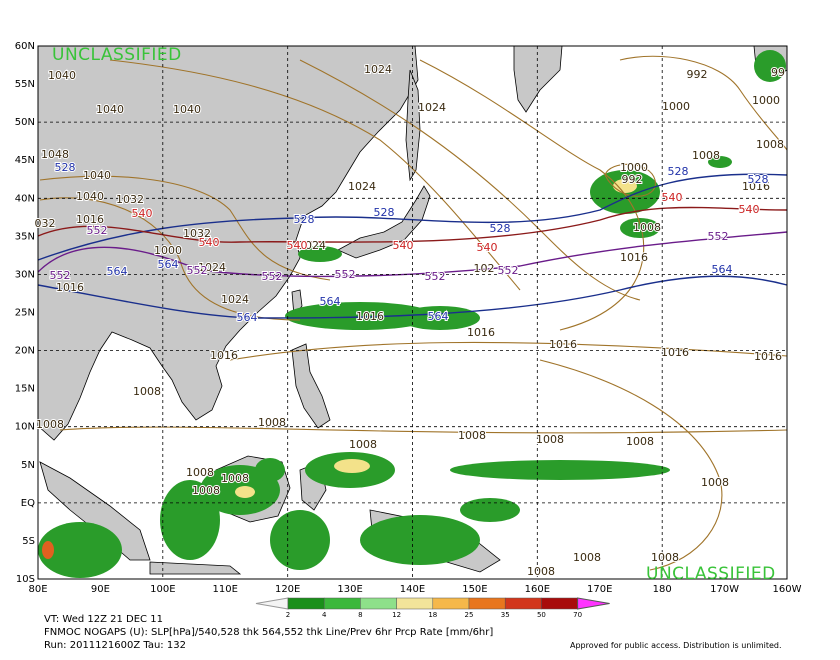 The width and height of the screenshot is (840, 660). What do you see at coordinates (484, 268) in the screenshot?
I see `contour-label: 102` at bounding box center [484, 268].